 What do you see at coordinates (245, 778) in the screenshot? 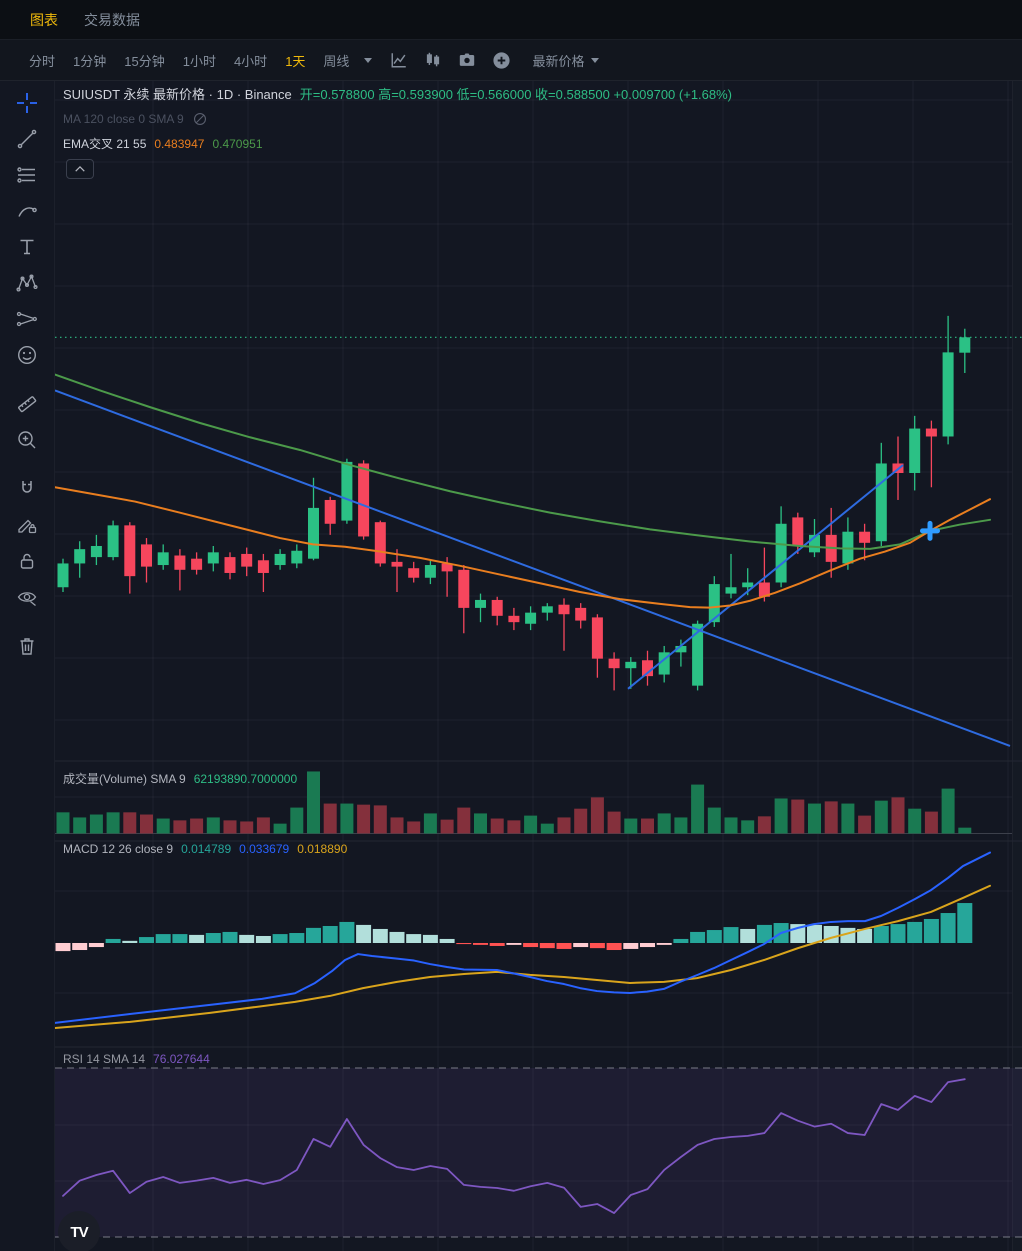
I see `volume-value: 62193890.7000000` at bounding box center [245, 778].